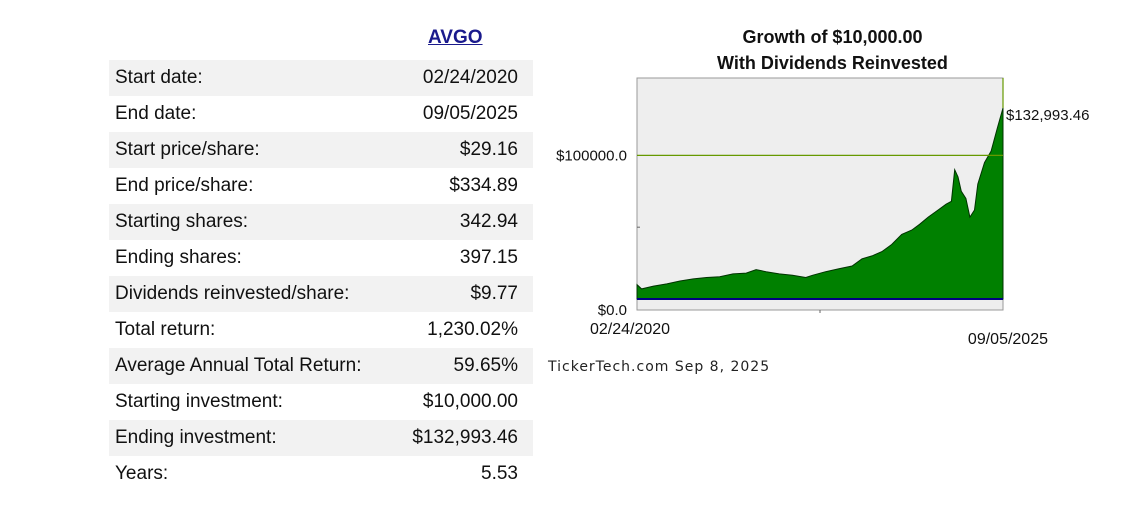  What do you see at coordinates (832, 37) in the screenshot?
I see `chart-title: Growth of $10,000.00` at bounding box center [832, 37].